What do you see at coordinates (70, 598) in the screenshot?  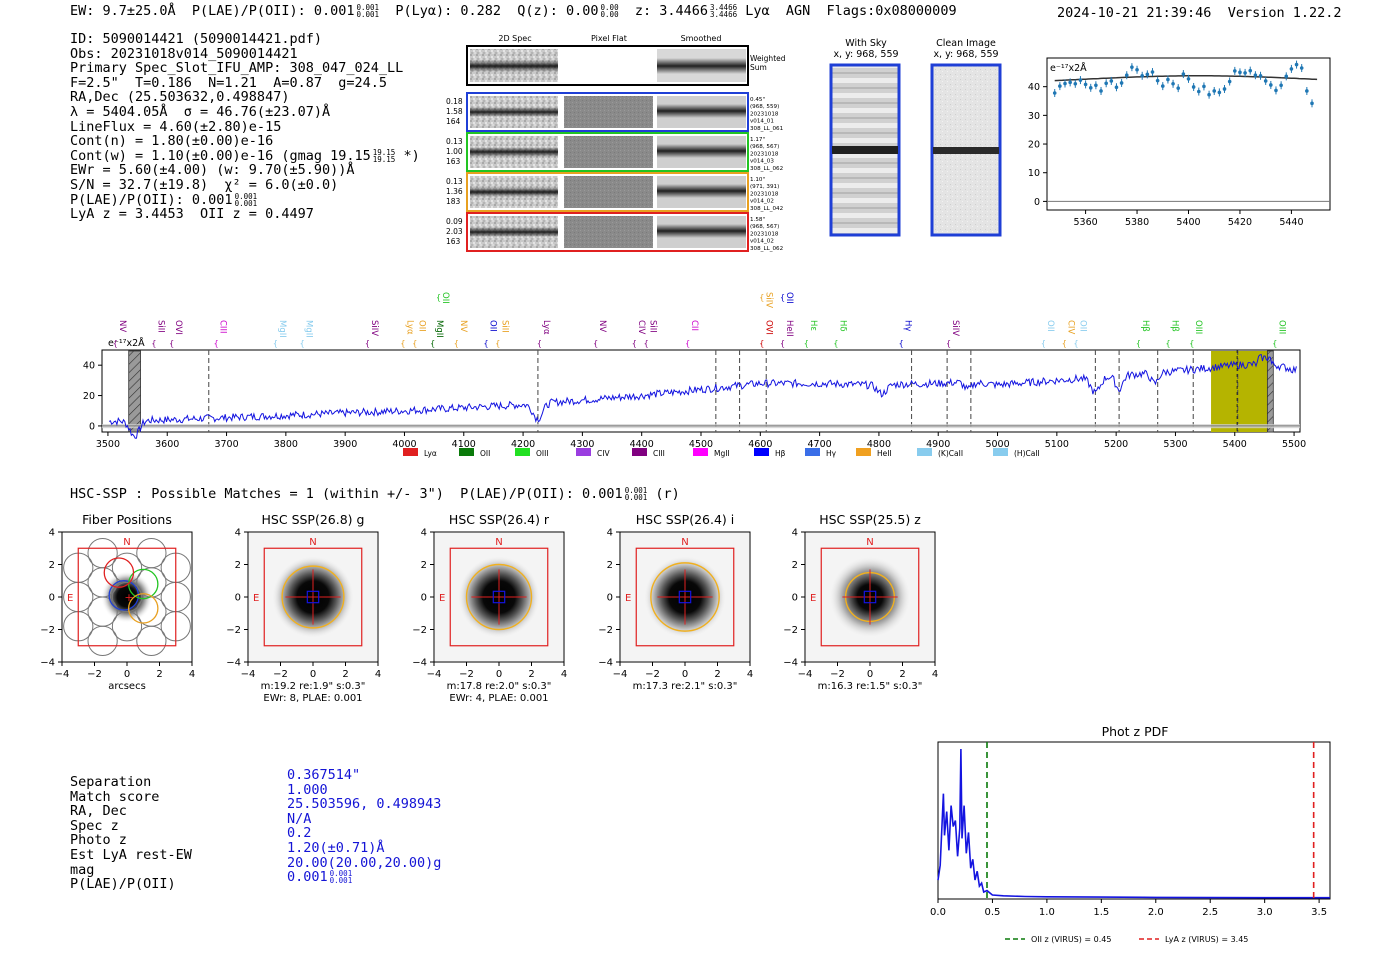 I see `east-label: E` at bounding box center [70, 598].